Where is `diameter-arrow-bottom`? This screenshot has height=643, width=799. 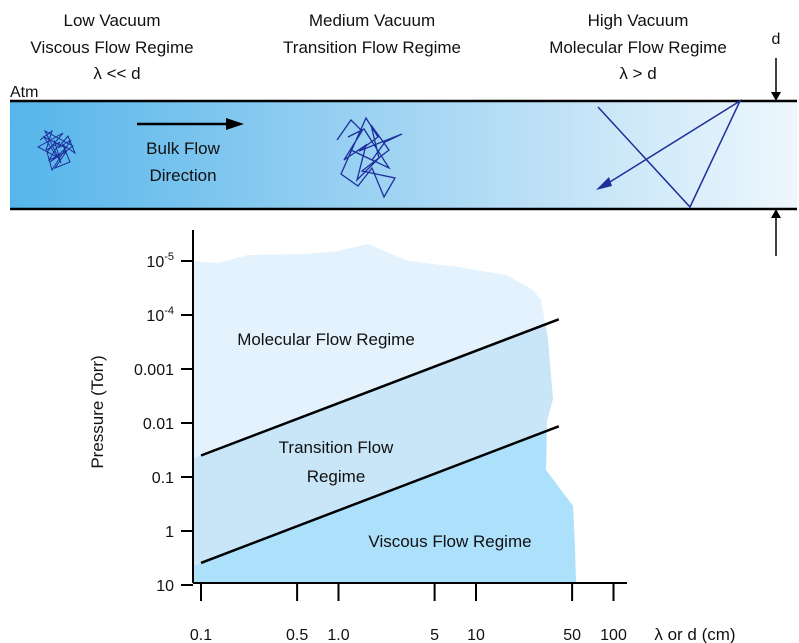
diameter-arrow-bottom is located at coordinates (776, 232).